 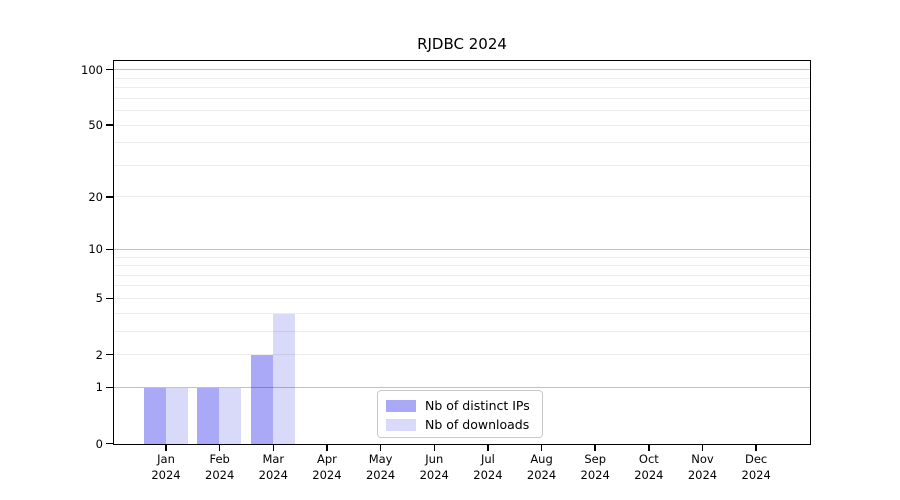 What do you see at coordinates (595, 447) in the screenshot?
I see `x-tick-sep` at bounding box center [595, 447].